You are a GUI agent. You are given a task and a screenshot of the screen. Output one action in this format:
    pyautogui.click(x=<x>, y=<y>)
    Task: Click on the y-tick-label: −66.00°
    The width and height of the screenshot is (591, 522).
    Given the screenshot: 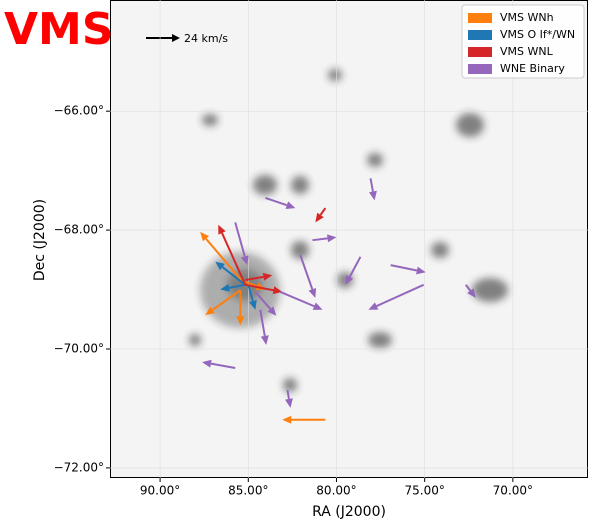 What is the action you would take?
    pyautogui.click(x=79, y=111)
    